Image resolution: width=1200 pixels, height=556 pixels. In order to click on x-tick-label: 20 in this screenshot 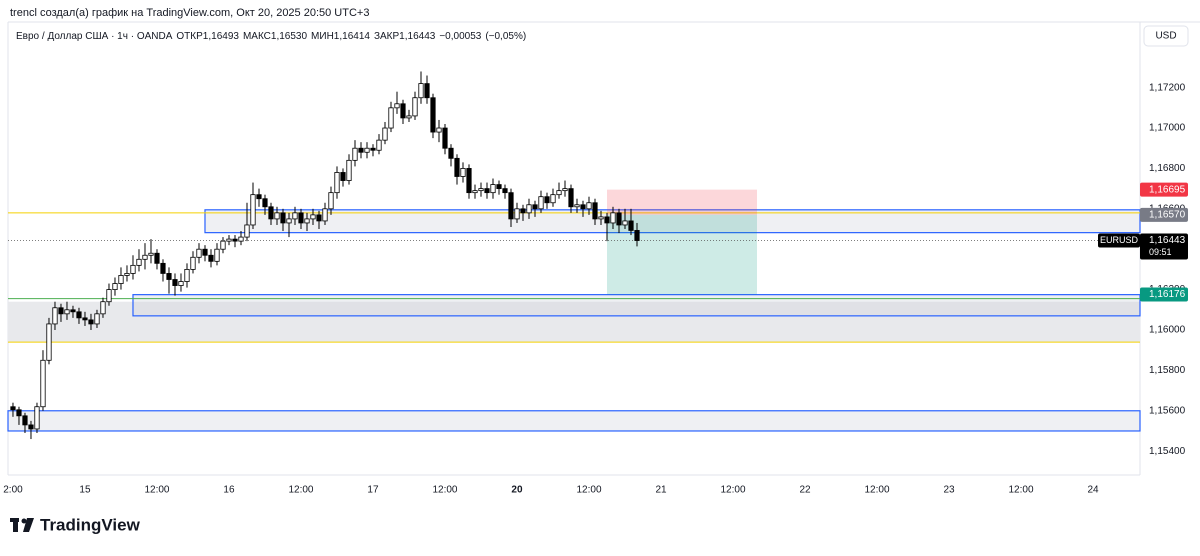, I will do `click(517, 490)`.